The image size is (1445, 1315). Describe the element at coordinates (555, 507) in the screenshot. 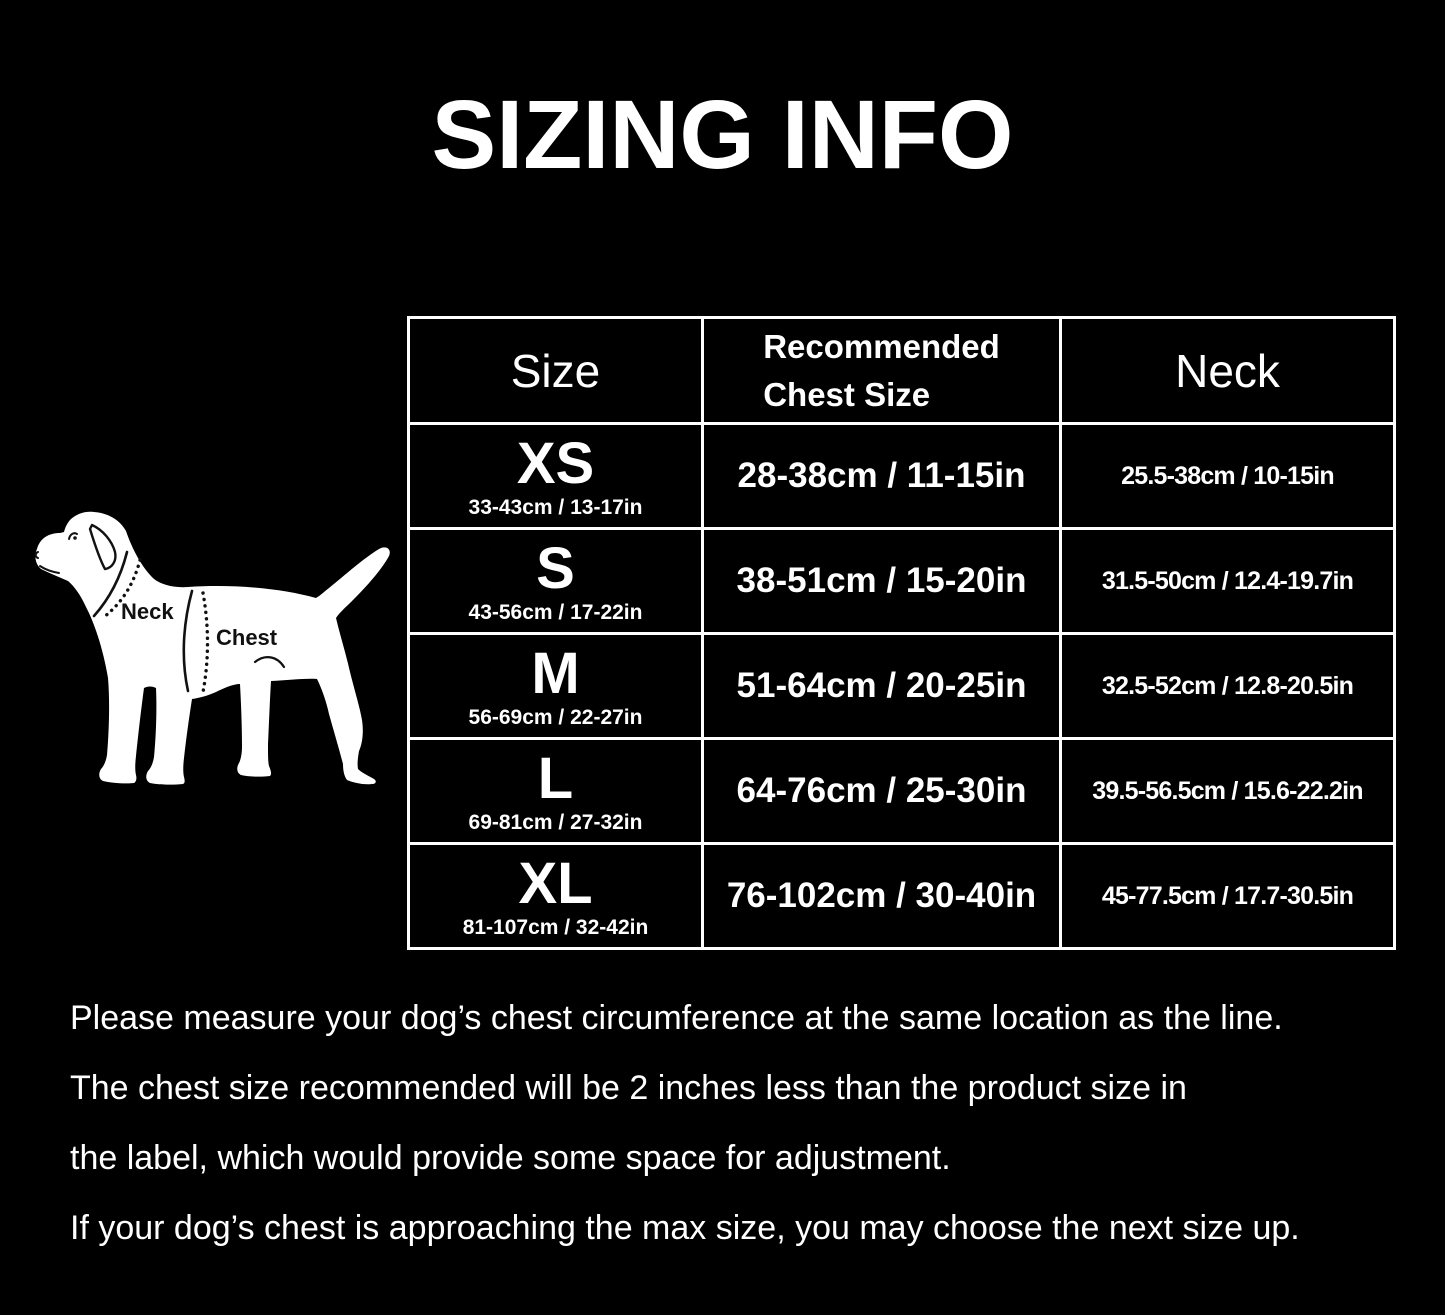

I see `size-sublabel: 33-43cm / 13-17in` at that location.